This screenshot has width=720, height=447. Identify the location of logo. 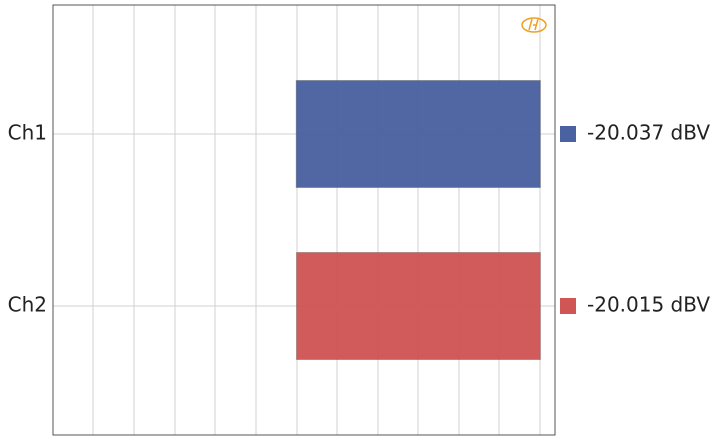
(534, 25).